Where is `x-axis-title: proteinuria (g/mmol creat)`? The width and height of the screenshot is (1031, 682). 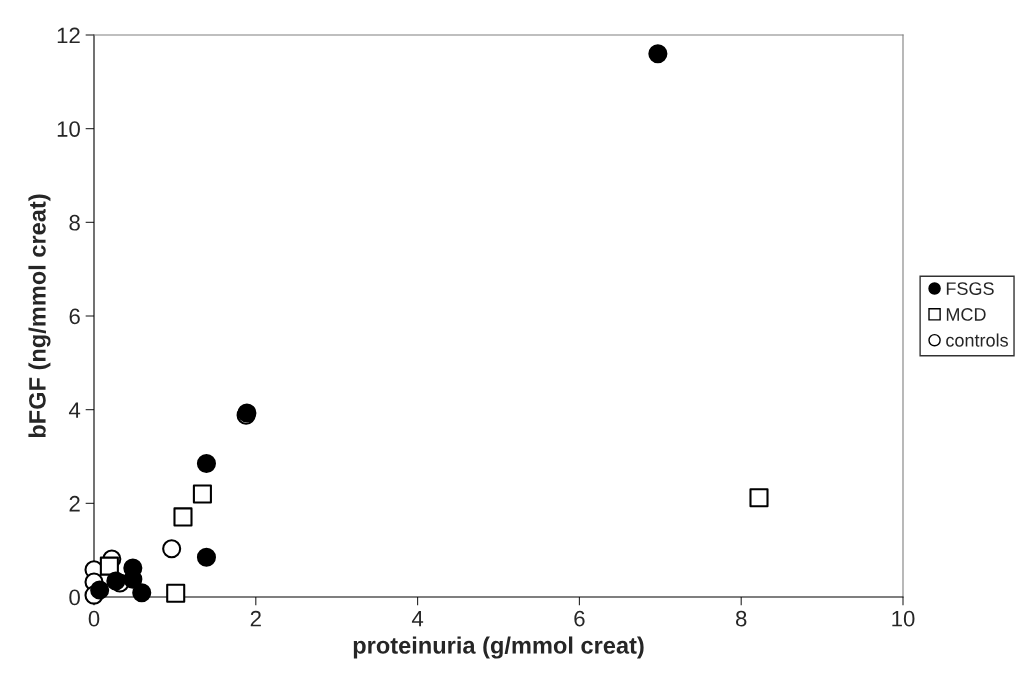 x-axis-title: proteinuria (g/mmol creat) is located at coordinates (498, 647).